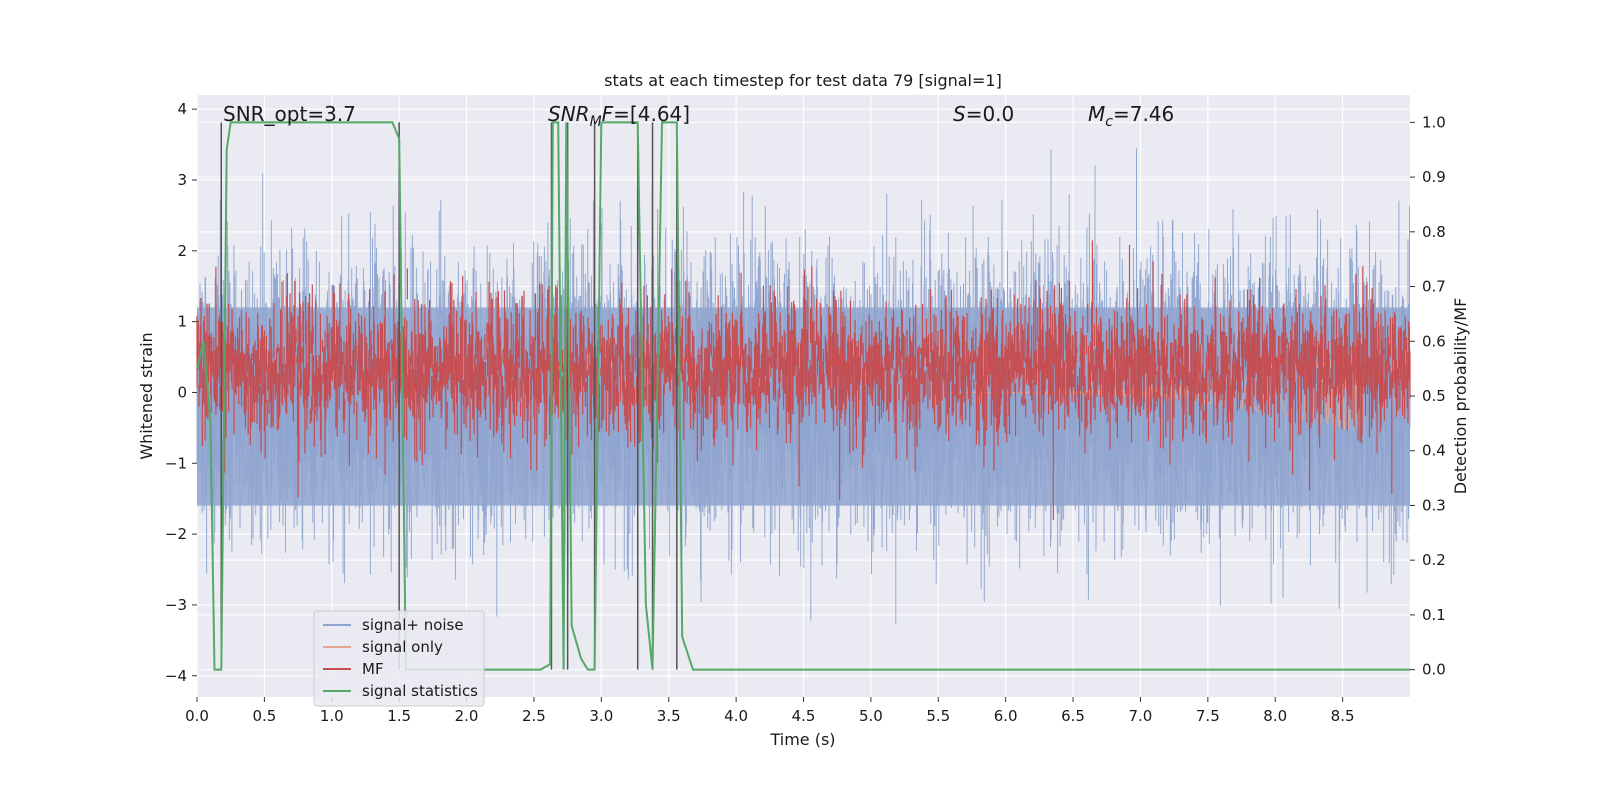 This screenshot has width=1600, height=800. What do you see at coordinates (569, 114) in the screenshot?
I see `snr-mf-label: SNR` at bounding box center [569, 114].